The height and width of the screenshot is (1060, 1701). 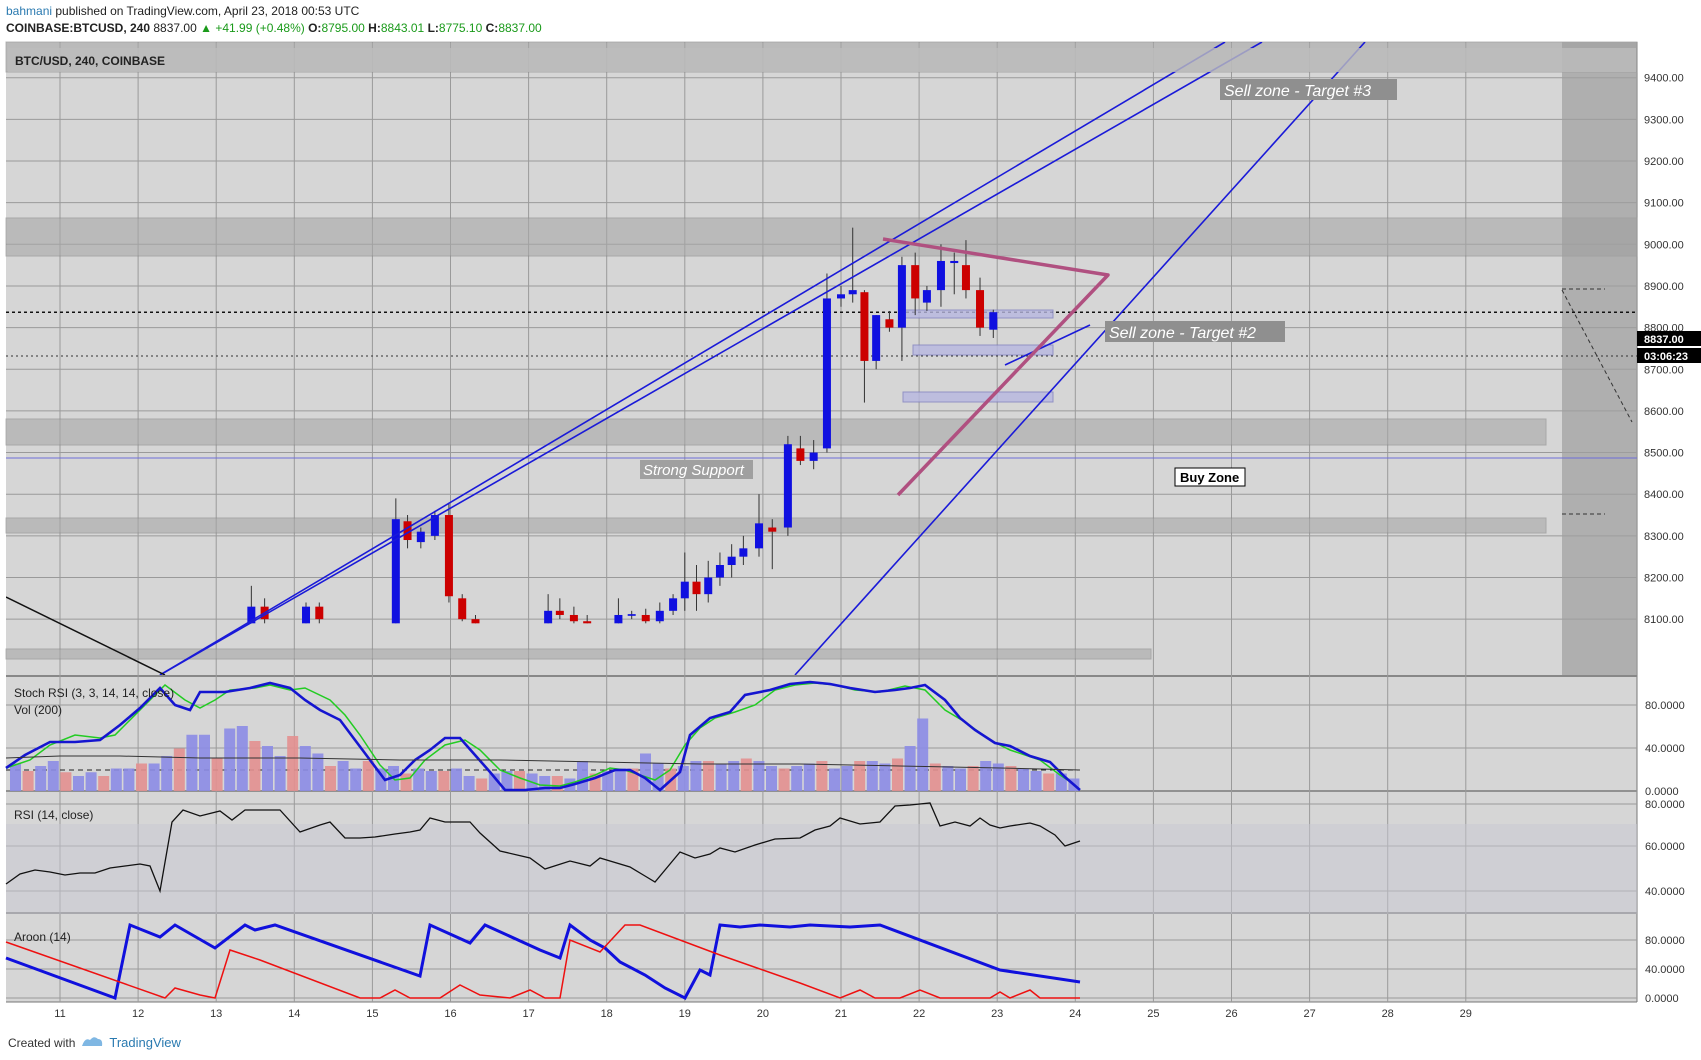 What do you see at coordinates (433, 28) in the screenshot?
I see `low-label: L:` at bounding box center [433, 28].